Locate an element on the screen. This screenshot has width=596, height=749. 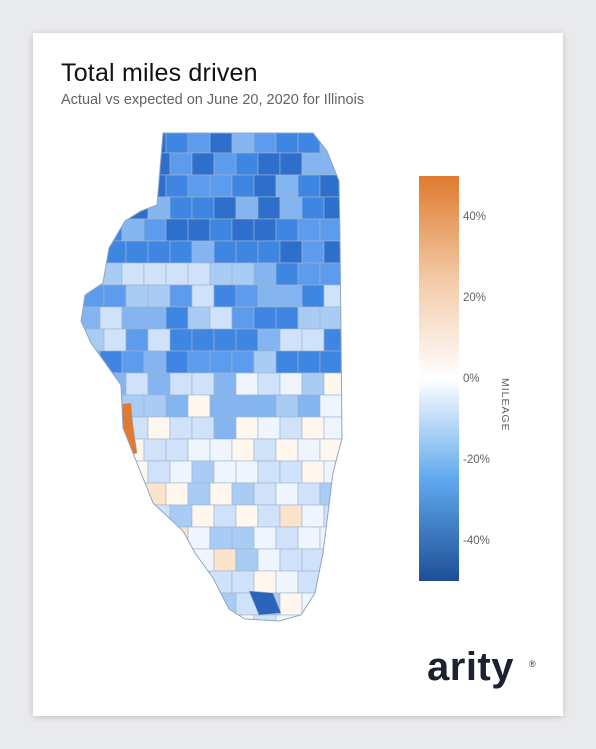
registered-mark: ® is located at coordinates (532, 664).